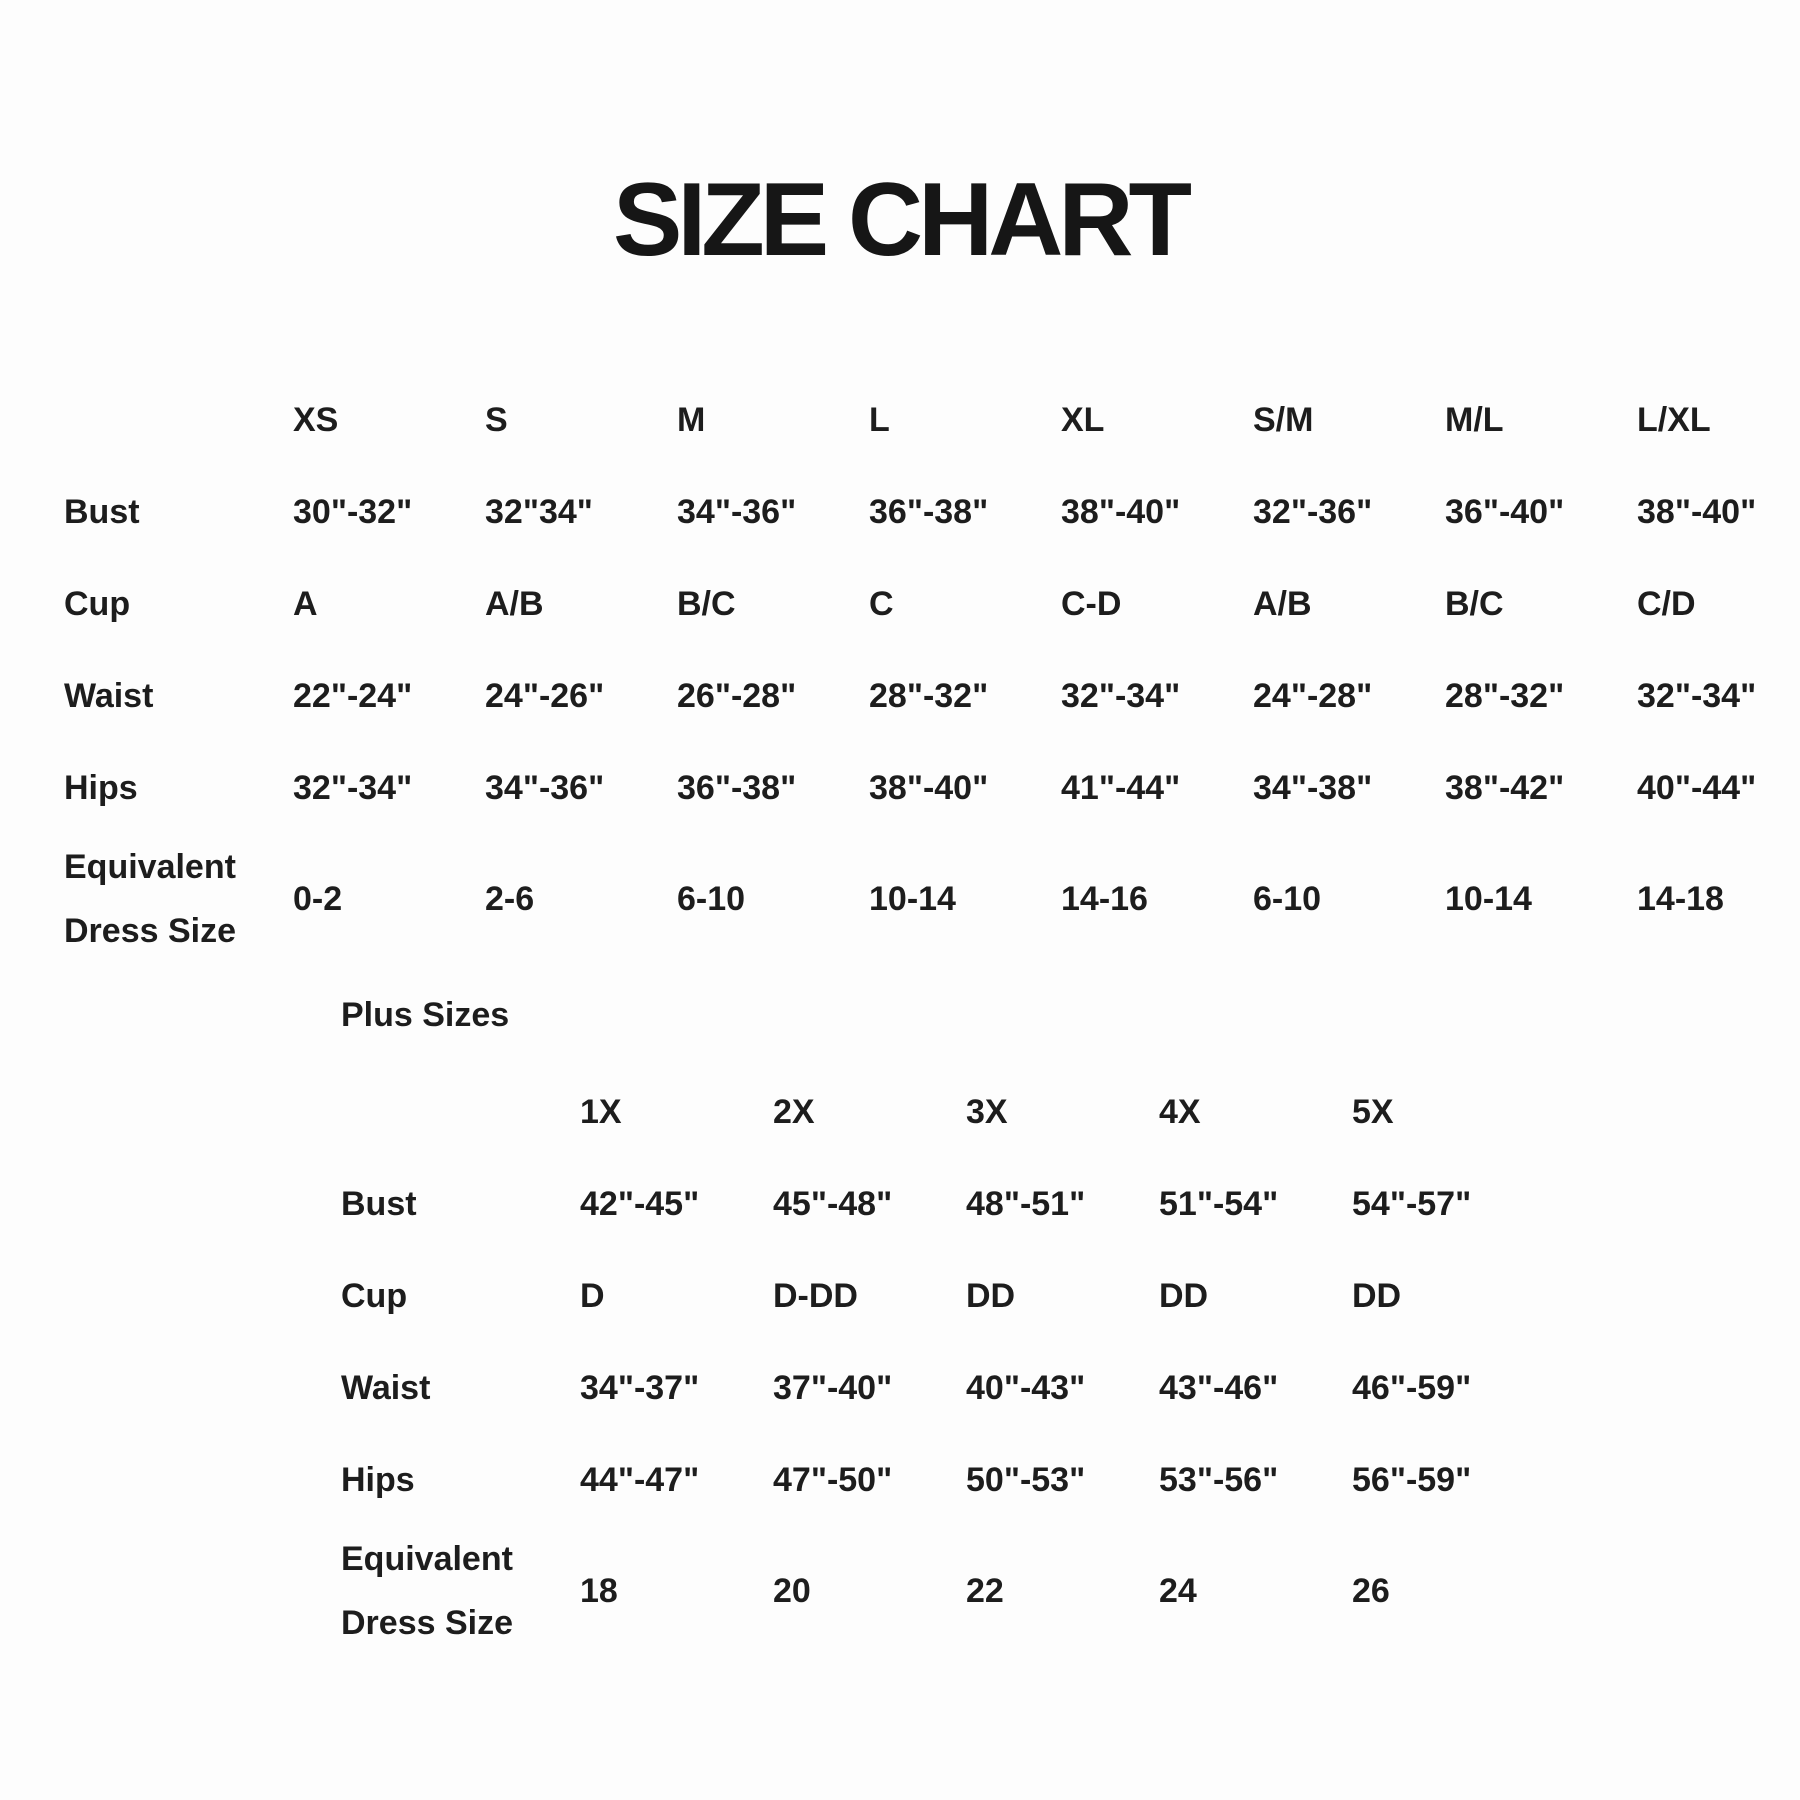 The height and width of the screenshot is (1800, 1800). What do you see at coordinates (1026, 1387) in the screenshot?
I see `table-cell: 40"-43"` at bounding box center [1026, 1387].